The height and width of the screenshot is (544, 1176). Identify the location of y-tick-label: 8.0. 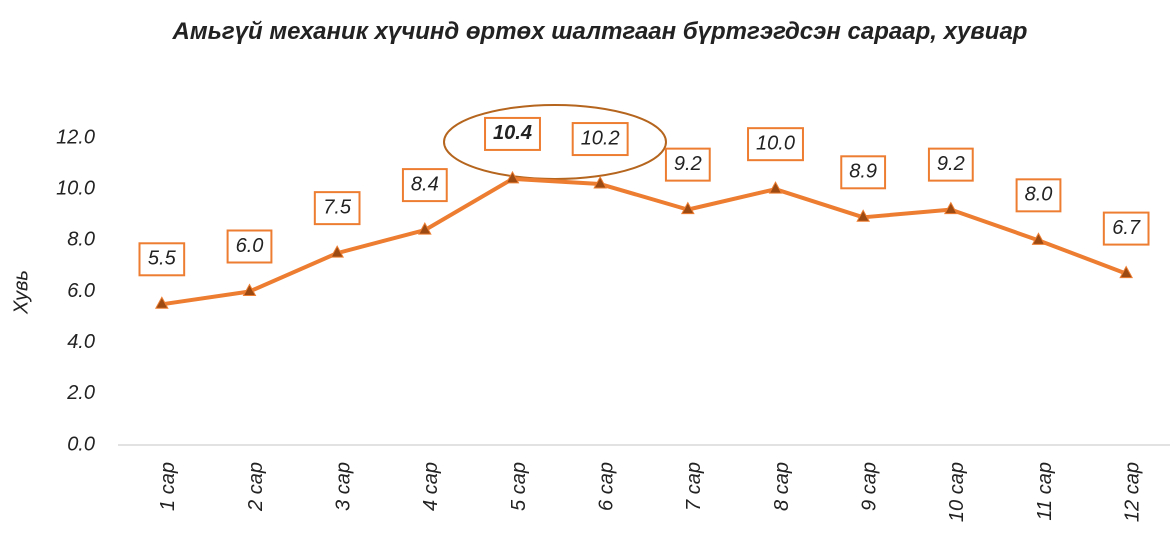
(81, 240).